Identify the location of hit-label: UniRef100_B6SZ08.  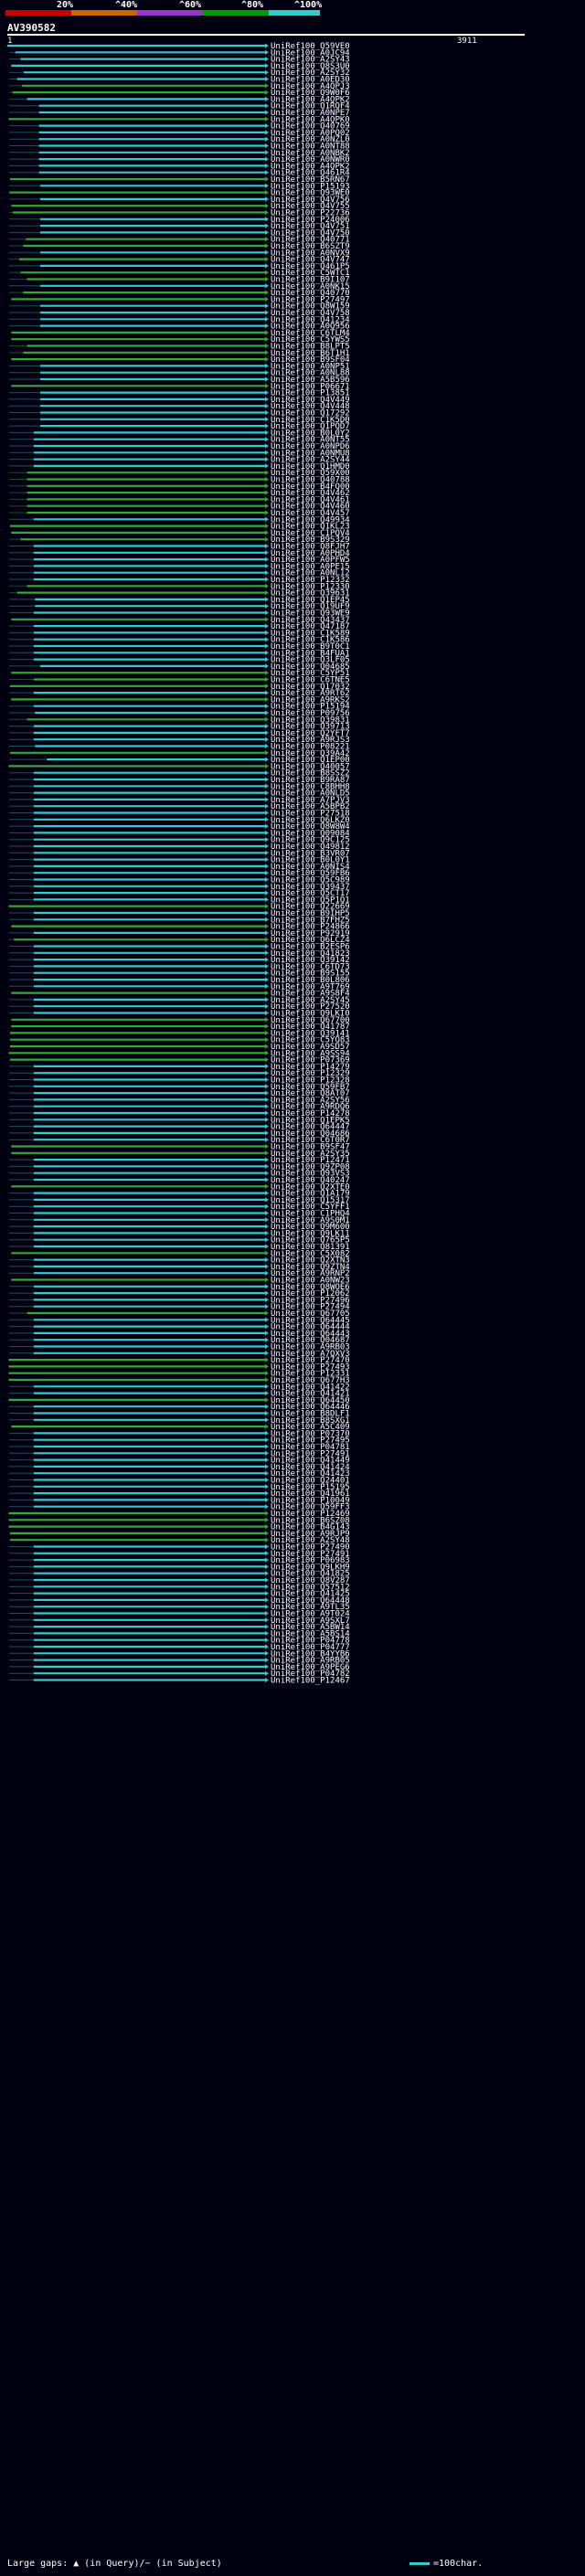
(311, 1520).